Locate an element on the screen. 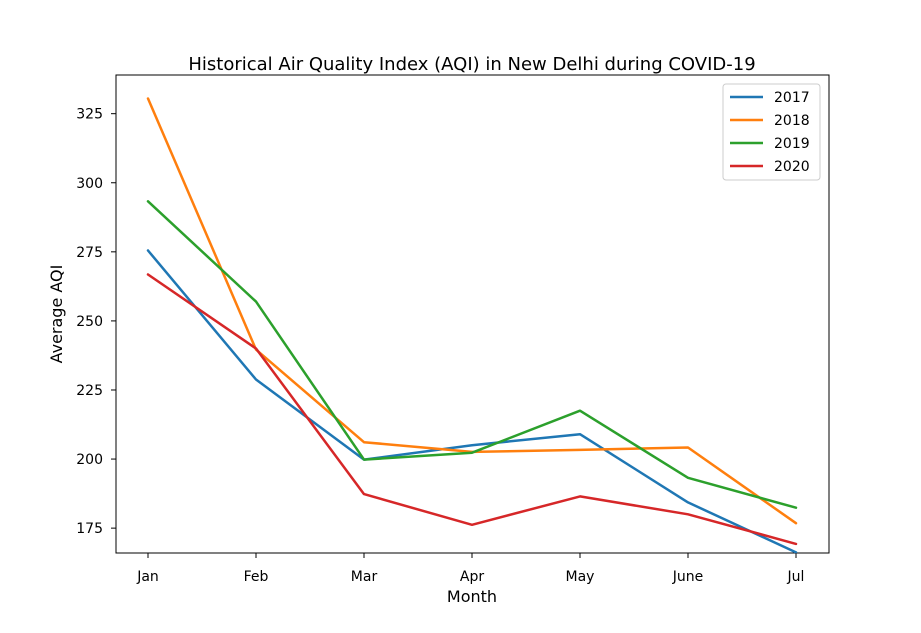 This screenshot has height=633, width=921. y-axis-ticks: 175 200 225 250 275 300 325 is located at coordinates (96, 322).